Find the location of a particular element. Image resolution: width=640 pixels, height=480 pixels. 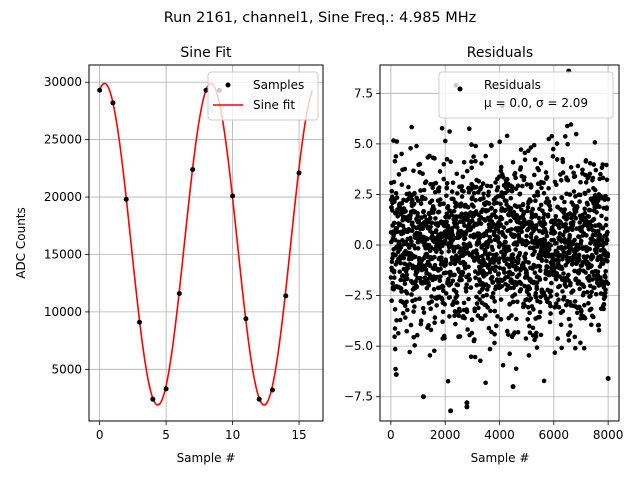

residuals-ytick-label: −7.5 is located at coordinates (358, 397).